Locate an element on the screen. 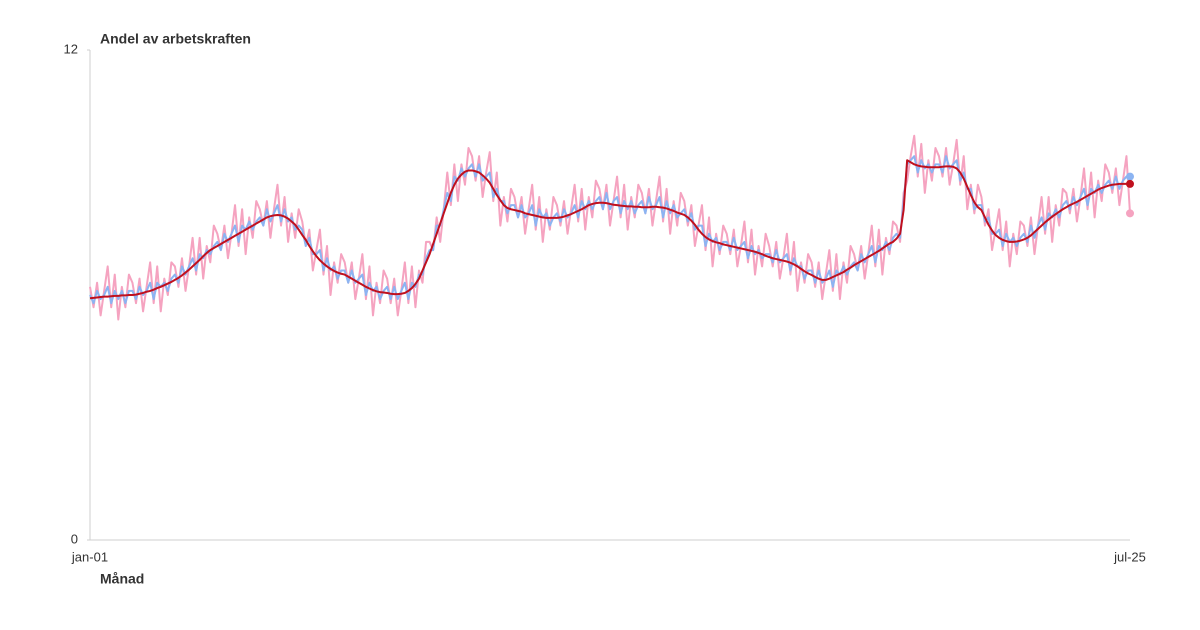  x-tick-label: jan-01 is located at coordinates (89, 556).